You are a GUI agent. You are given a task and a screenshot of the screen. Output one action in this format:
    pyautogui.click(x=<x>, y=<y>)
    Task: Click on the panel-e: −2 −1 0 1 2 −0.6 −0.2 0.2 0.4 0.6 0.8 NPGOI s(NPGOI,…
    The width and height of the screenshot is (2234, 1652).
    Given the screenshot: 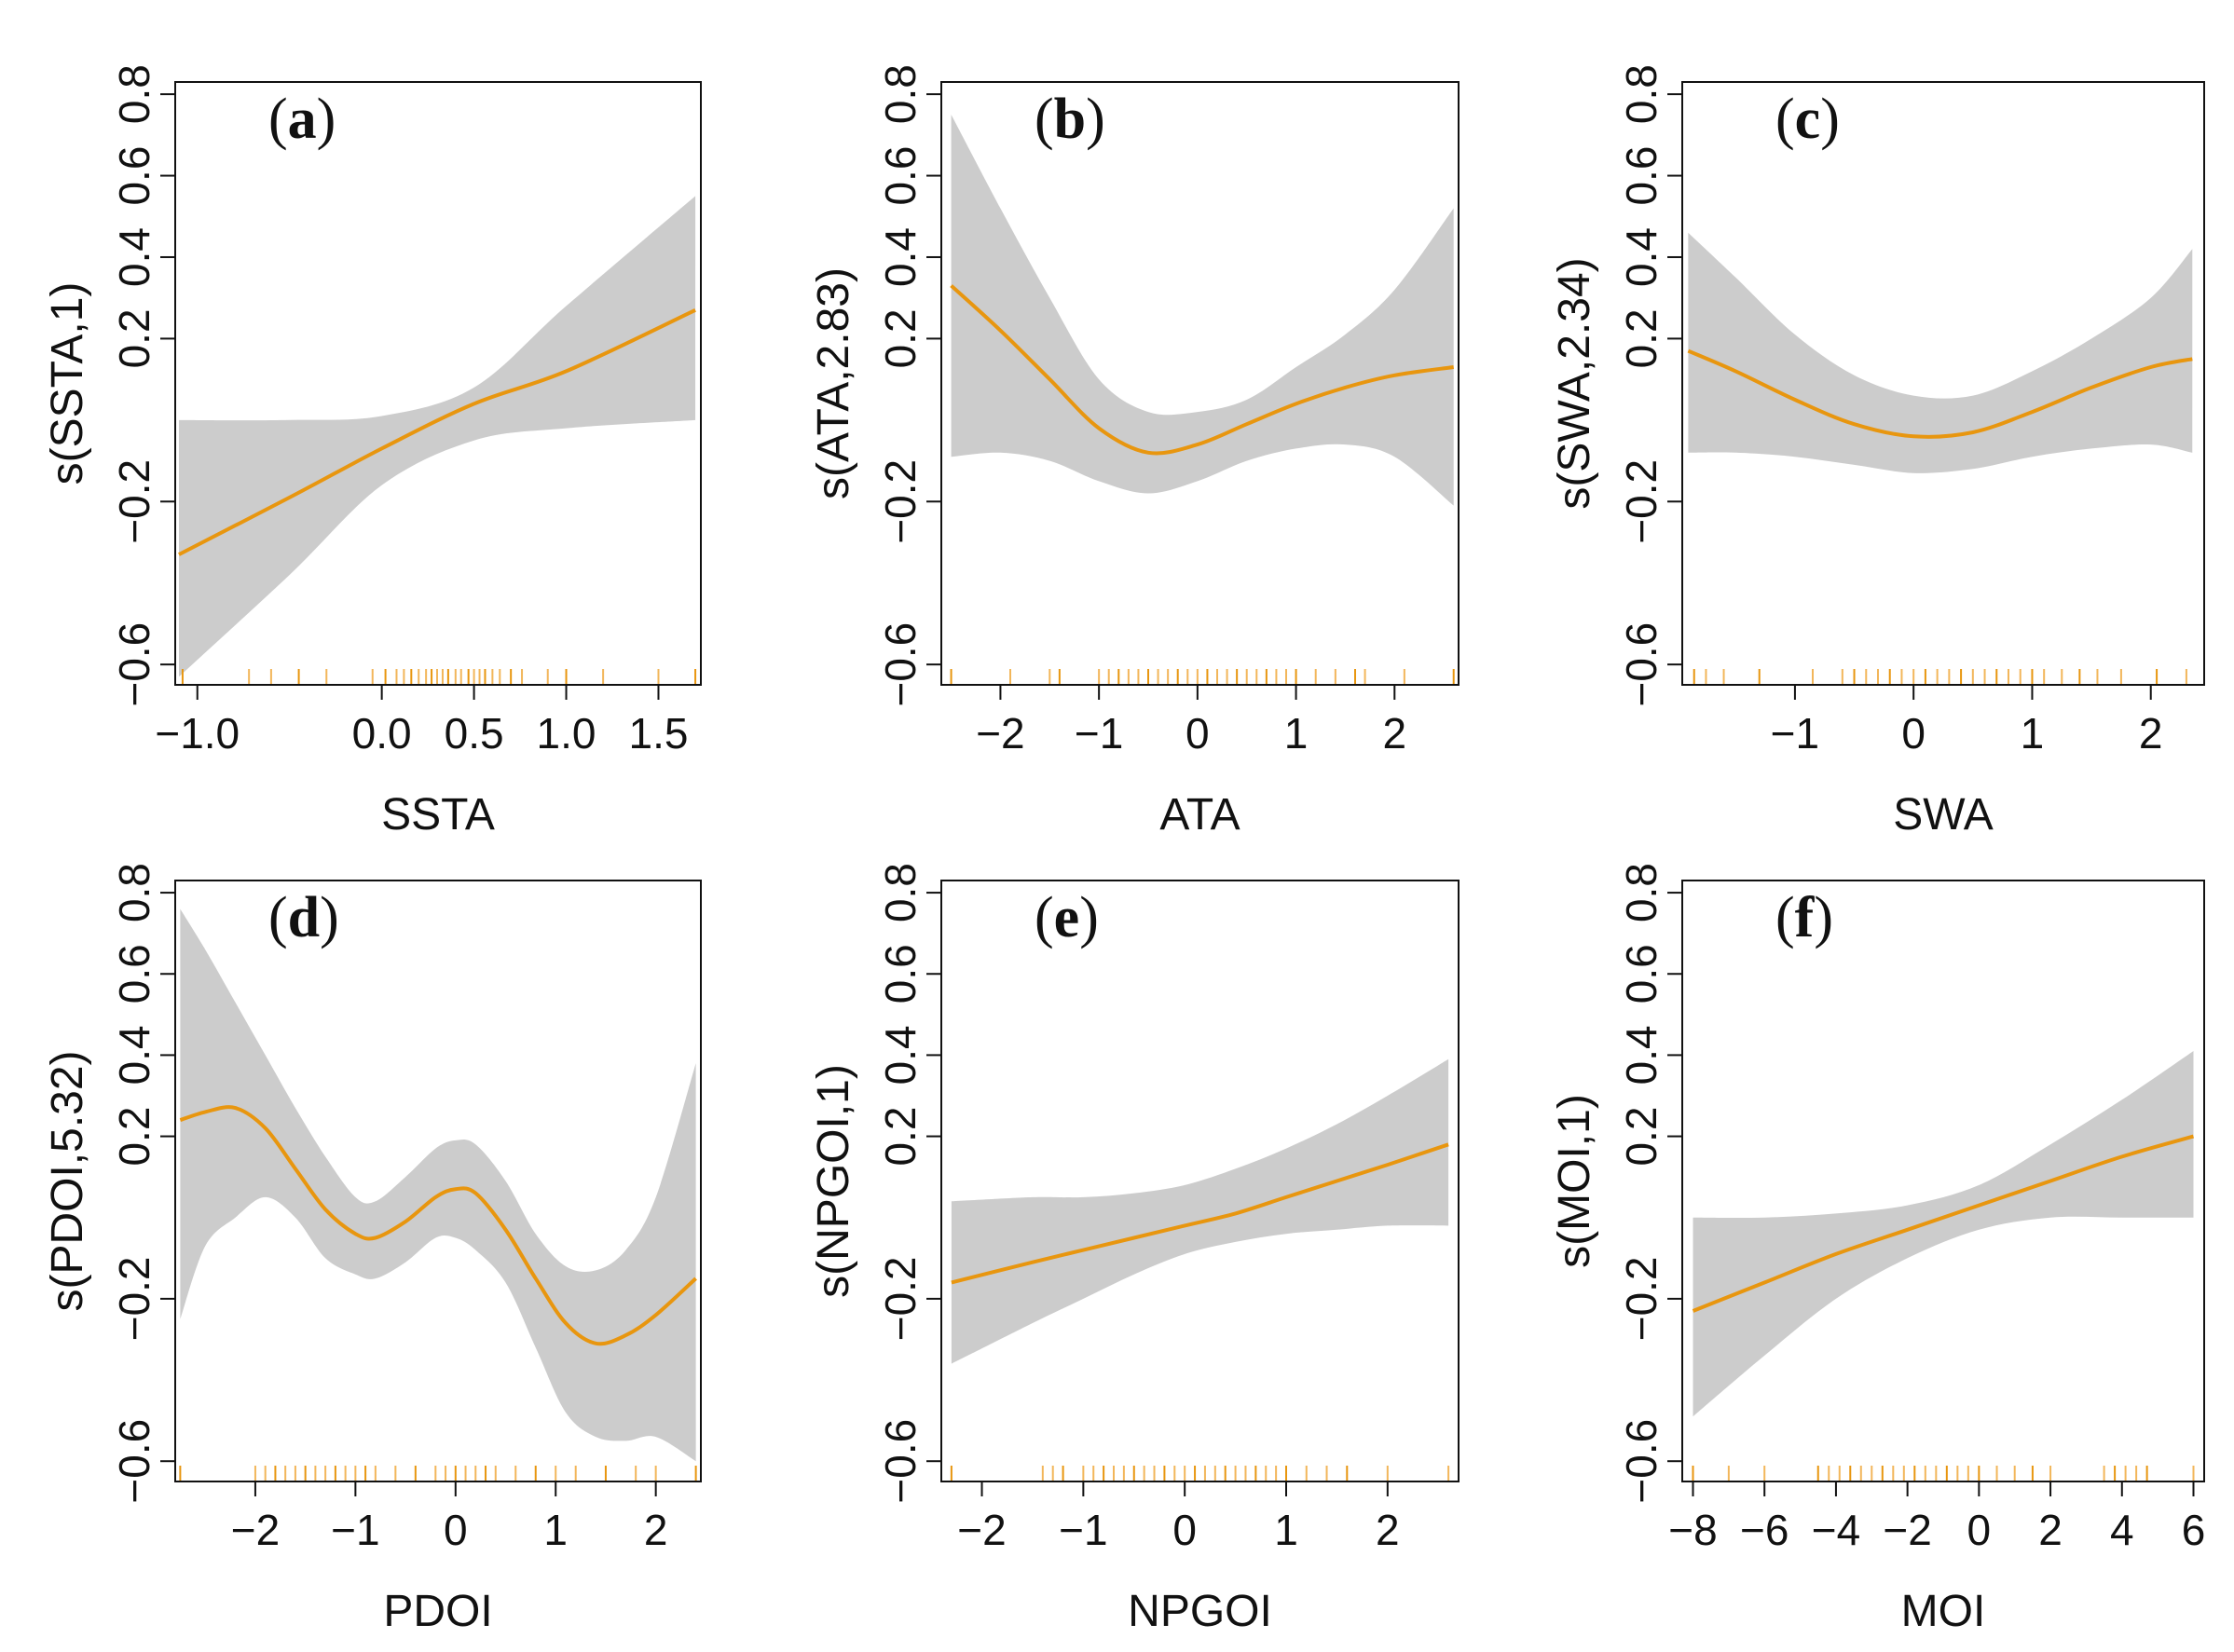 What is the action you would take?
    pyautogui.click(x=1134, y=1249)
    